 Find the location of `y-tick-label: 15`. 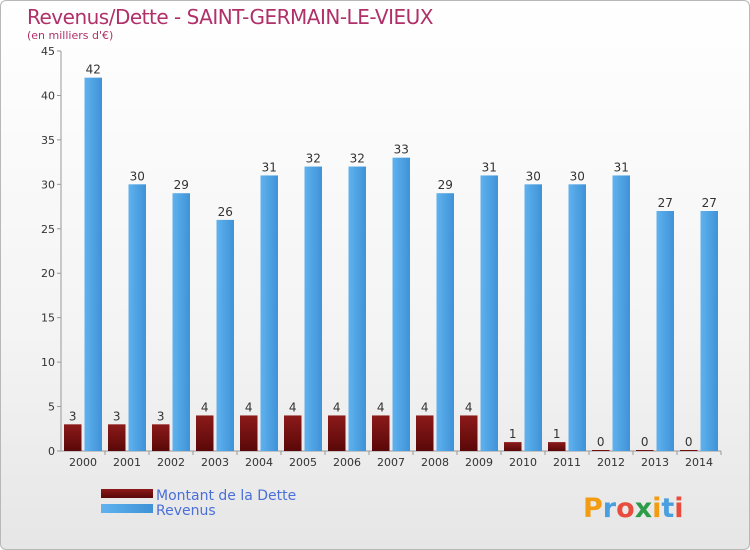

y-tick-label: 15 is located at coordinates (48, 318).